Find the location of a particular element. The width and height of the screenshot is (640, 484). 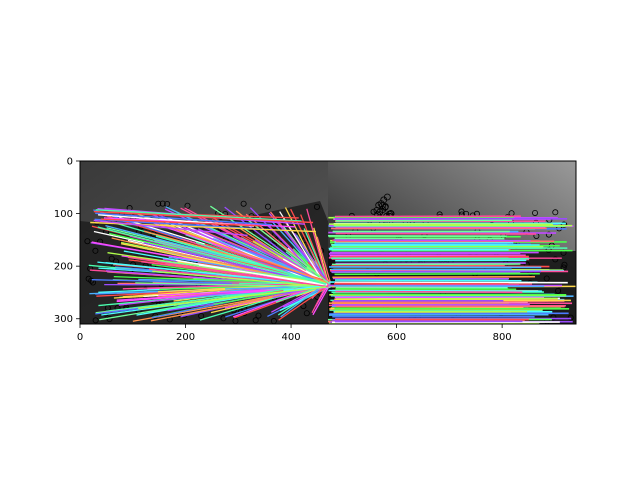

y-tick-label: 0 is located at coordinates (70, 162).